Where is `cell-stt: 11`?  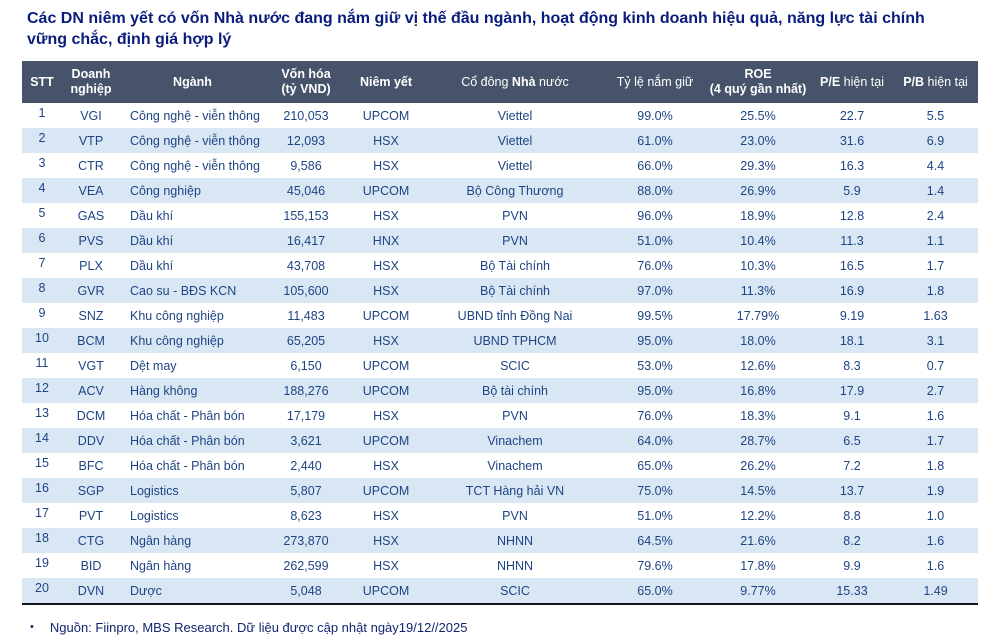
cell-stt: 11 is located at coordinates (42, 362).